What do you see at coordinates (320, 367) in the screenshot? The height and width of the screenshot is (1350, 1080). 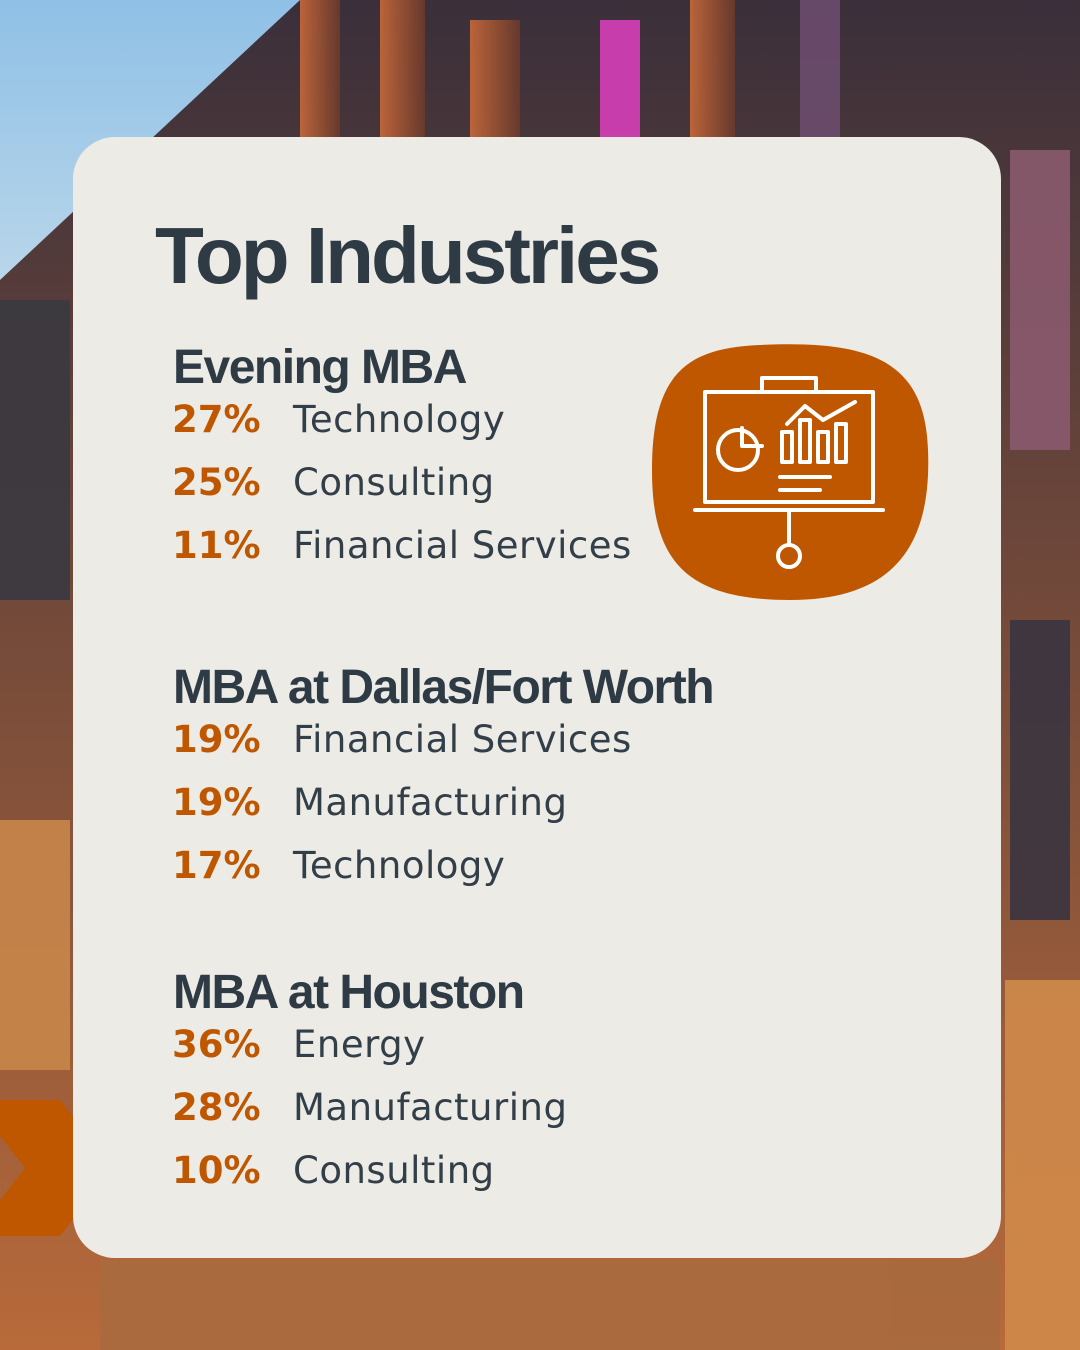 I see `section-heading: Evening MBA` at bounding box center [320, 367].